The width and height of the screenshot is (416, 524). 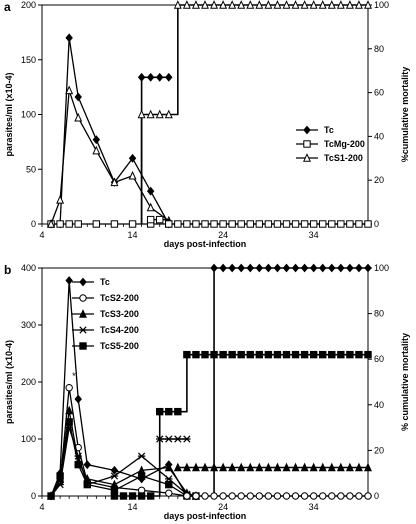 What do you see at coordinates (314, 235) in the screenshot?
I see `x-tick-label: 34` at bounding box center [314, 235].